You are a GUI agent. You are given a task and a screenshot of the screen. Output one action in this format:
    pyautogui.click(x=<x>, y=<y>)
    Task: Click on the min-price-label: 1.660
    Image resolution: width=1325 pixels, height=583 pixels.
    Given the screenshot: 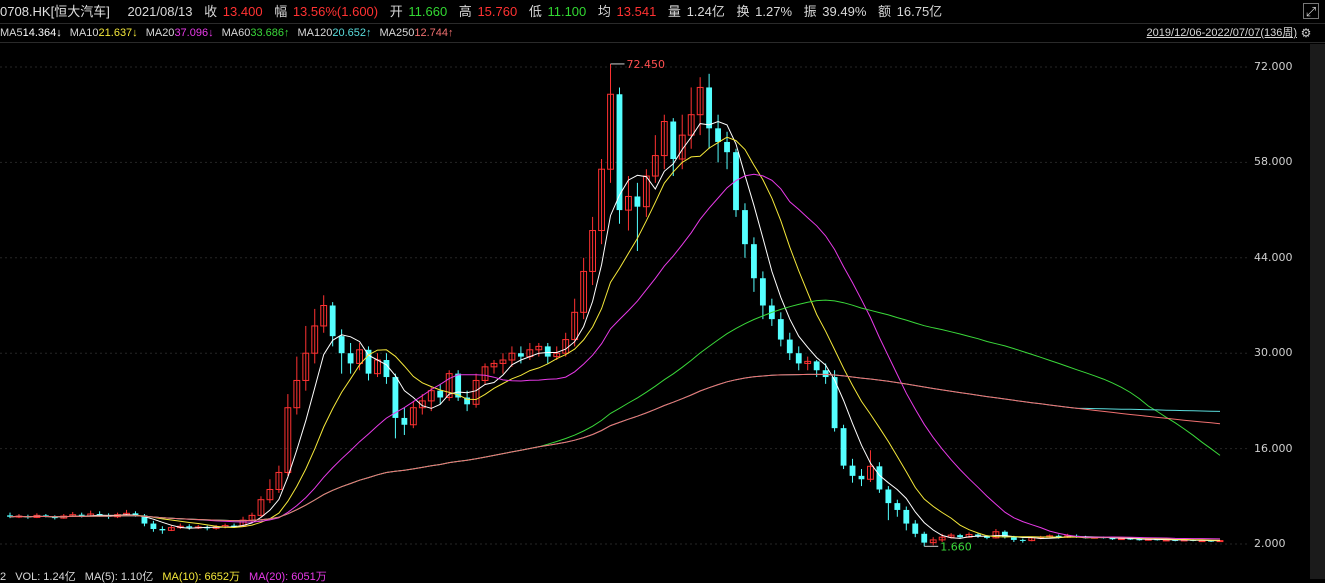 What is the action you would take?
    pyautogui.click(x=956, y=546)
    